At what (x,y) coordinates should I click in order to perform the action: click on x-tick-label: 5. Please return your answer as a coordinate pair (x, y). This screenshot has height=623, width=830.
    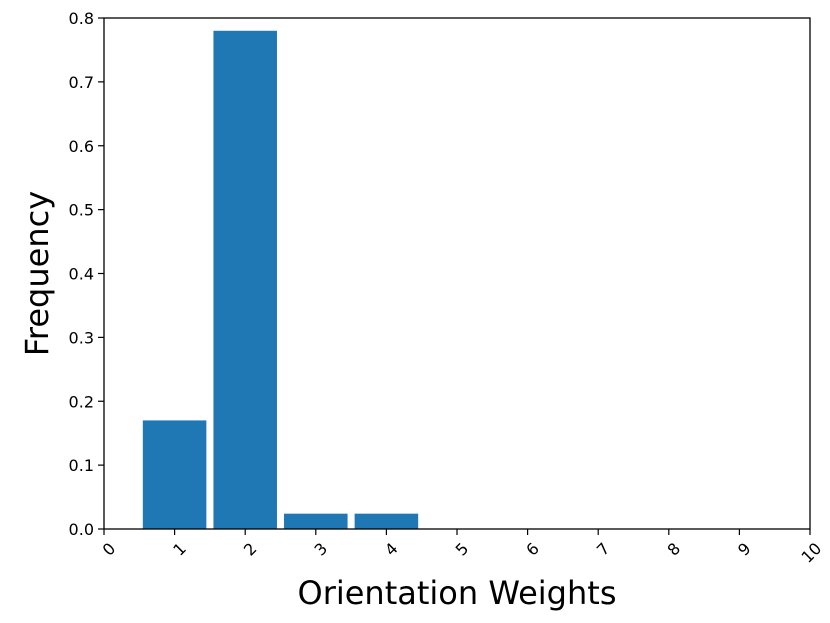
    Looking at the image, I should click on (462, 549).